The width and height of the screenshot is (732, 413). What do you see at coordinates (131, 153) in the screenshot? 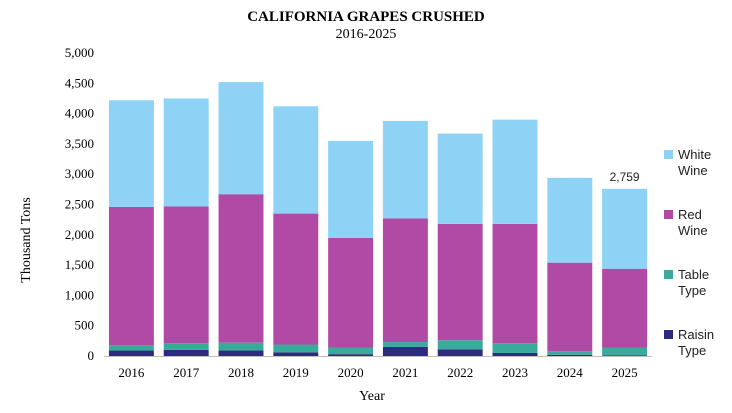
I see `bar-white-wine-2016` at bounding box center [131, 153].